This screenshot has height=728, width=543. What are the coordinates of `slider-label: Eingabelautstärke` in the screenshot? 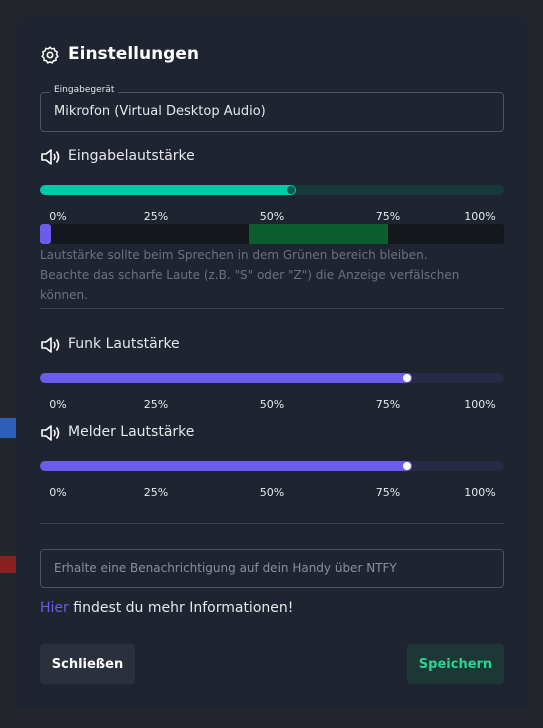 It's located at (131, 156).